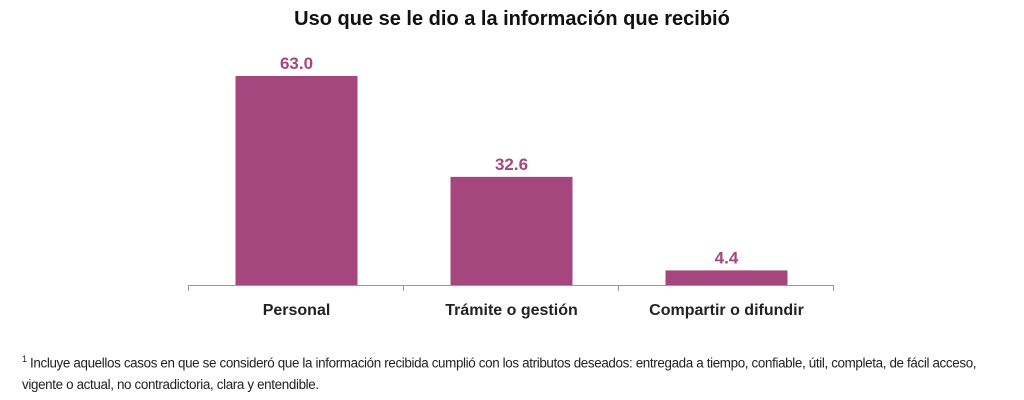 The image size is (1024, 400). I want to click on data-label: 32.6, so click(511, 164).